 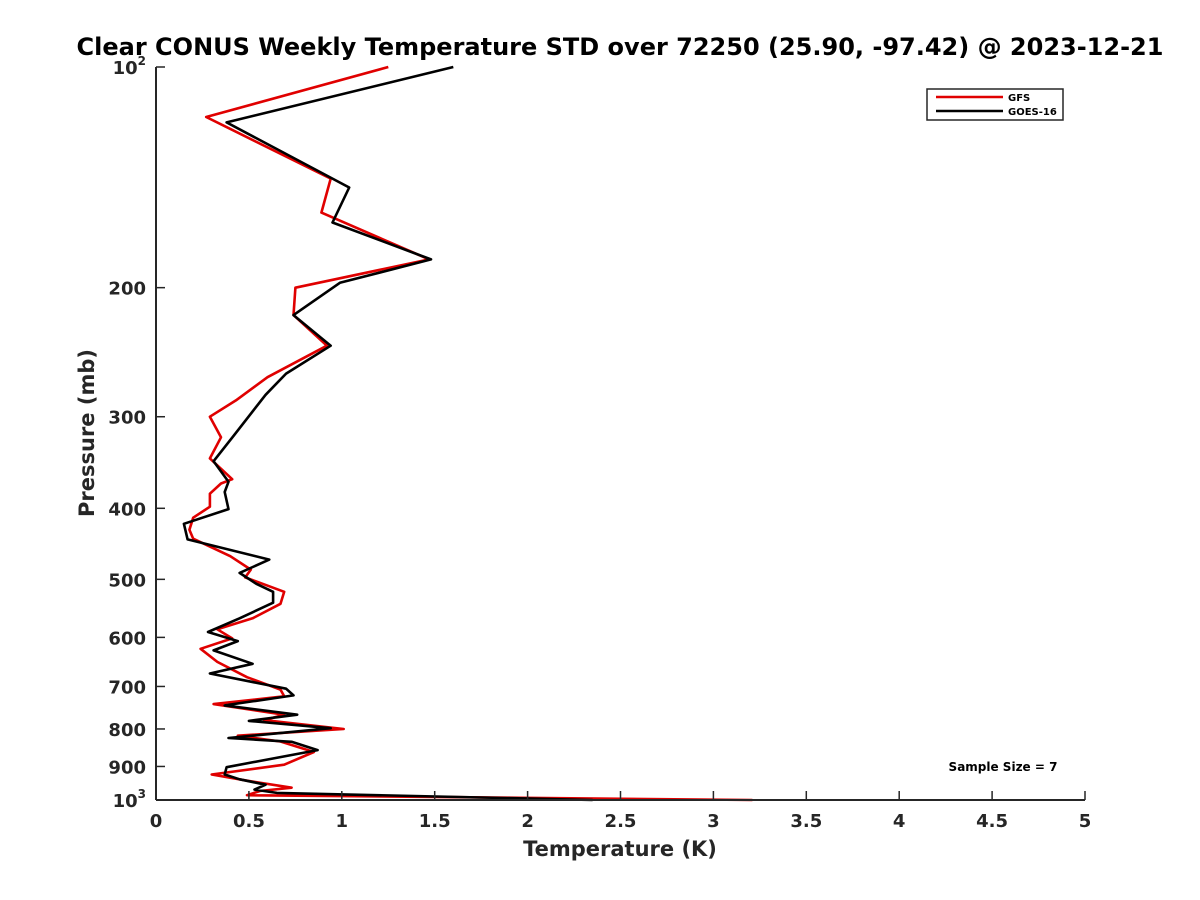 What do you see at coordinates (127, 509) in the screenshot?
I see `y-tick-label: 400` at bounding box center [127, 509].